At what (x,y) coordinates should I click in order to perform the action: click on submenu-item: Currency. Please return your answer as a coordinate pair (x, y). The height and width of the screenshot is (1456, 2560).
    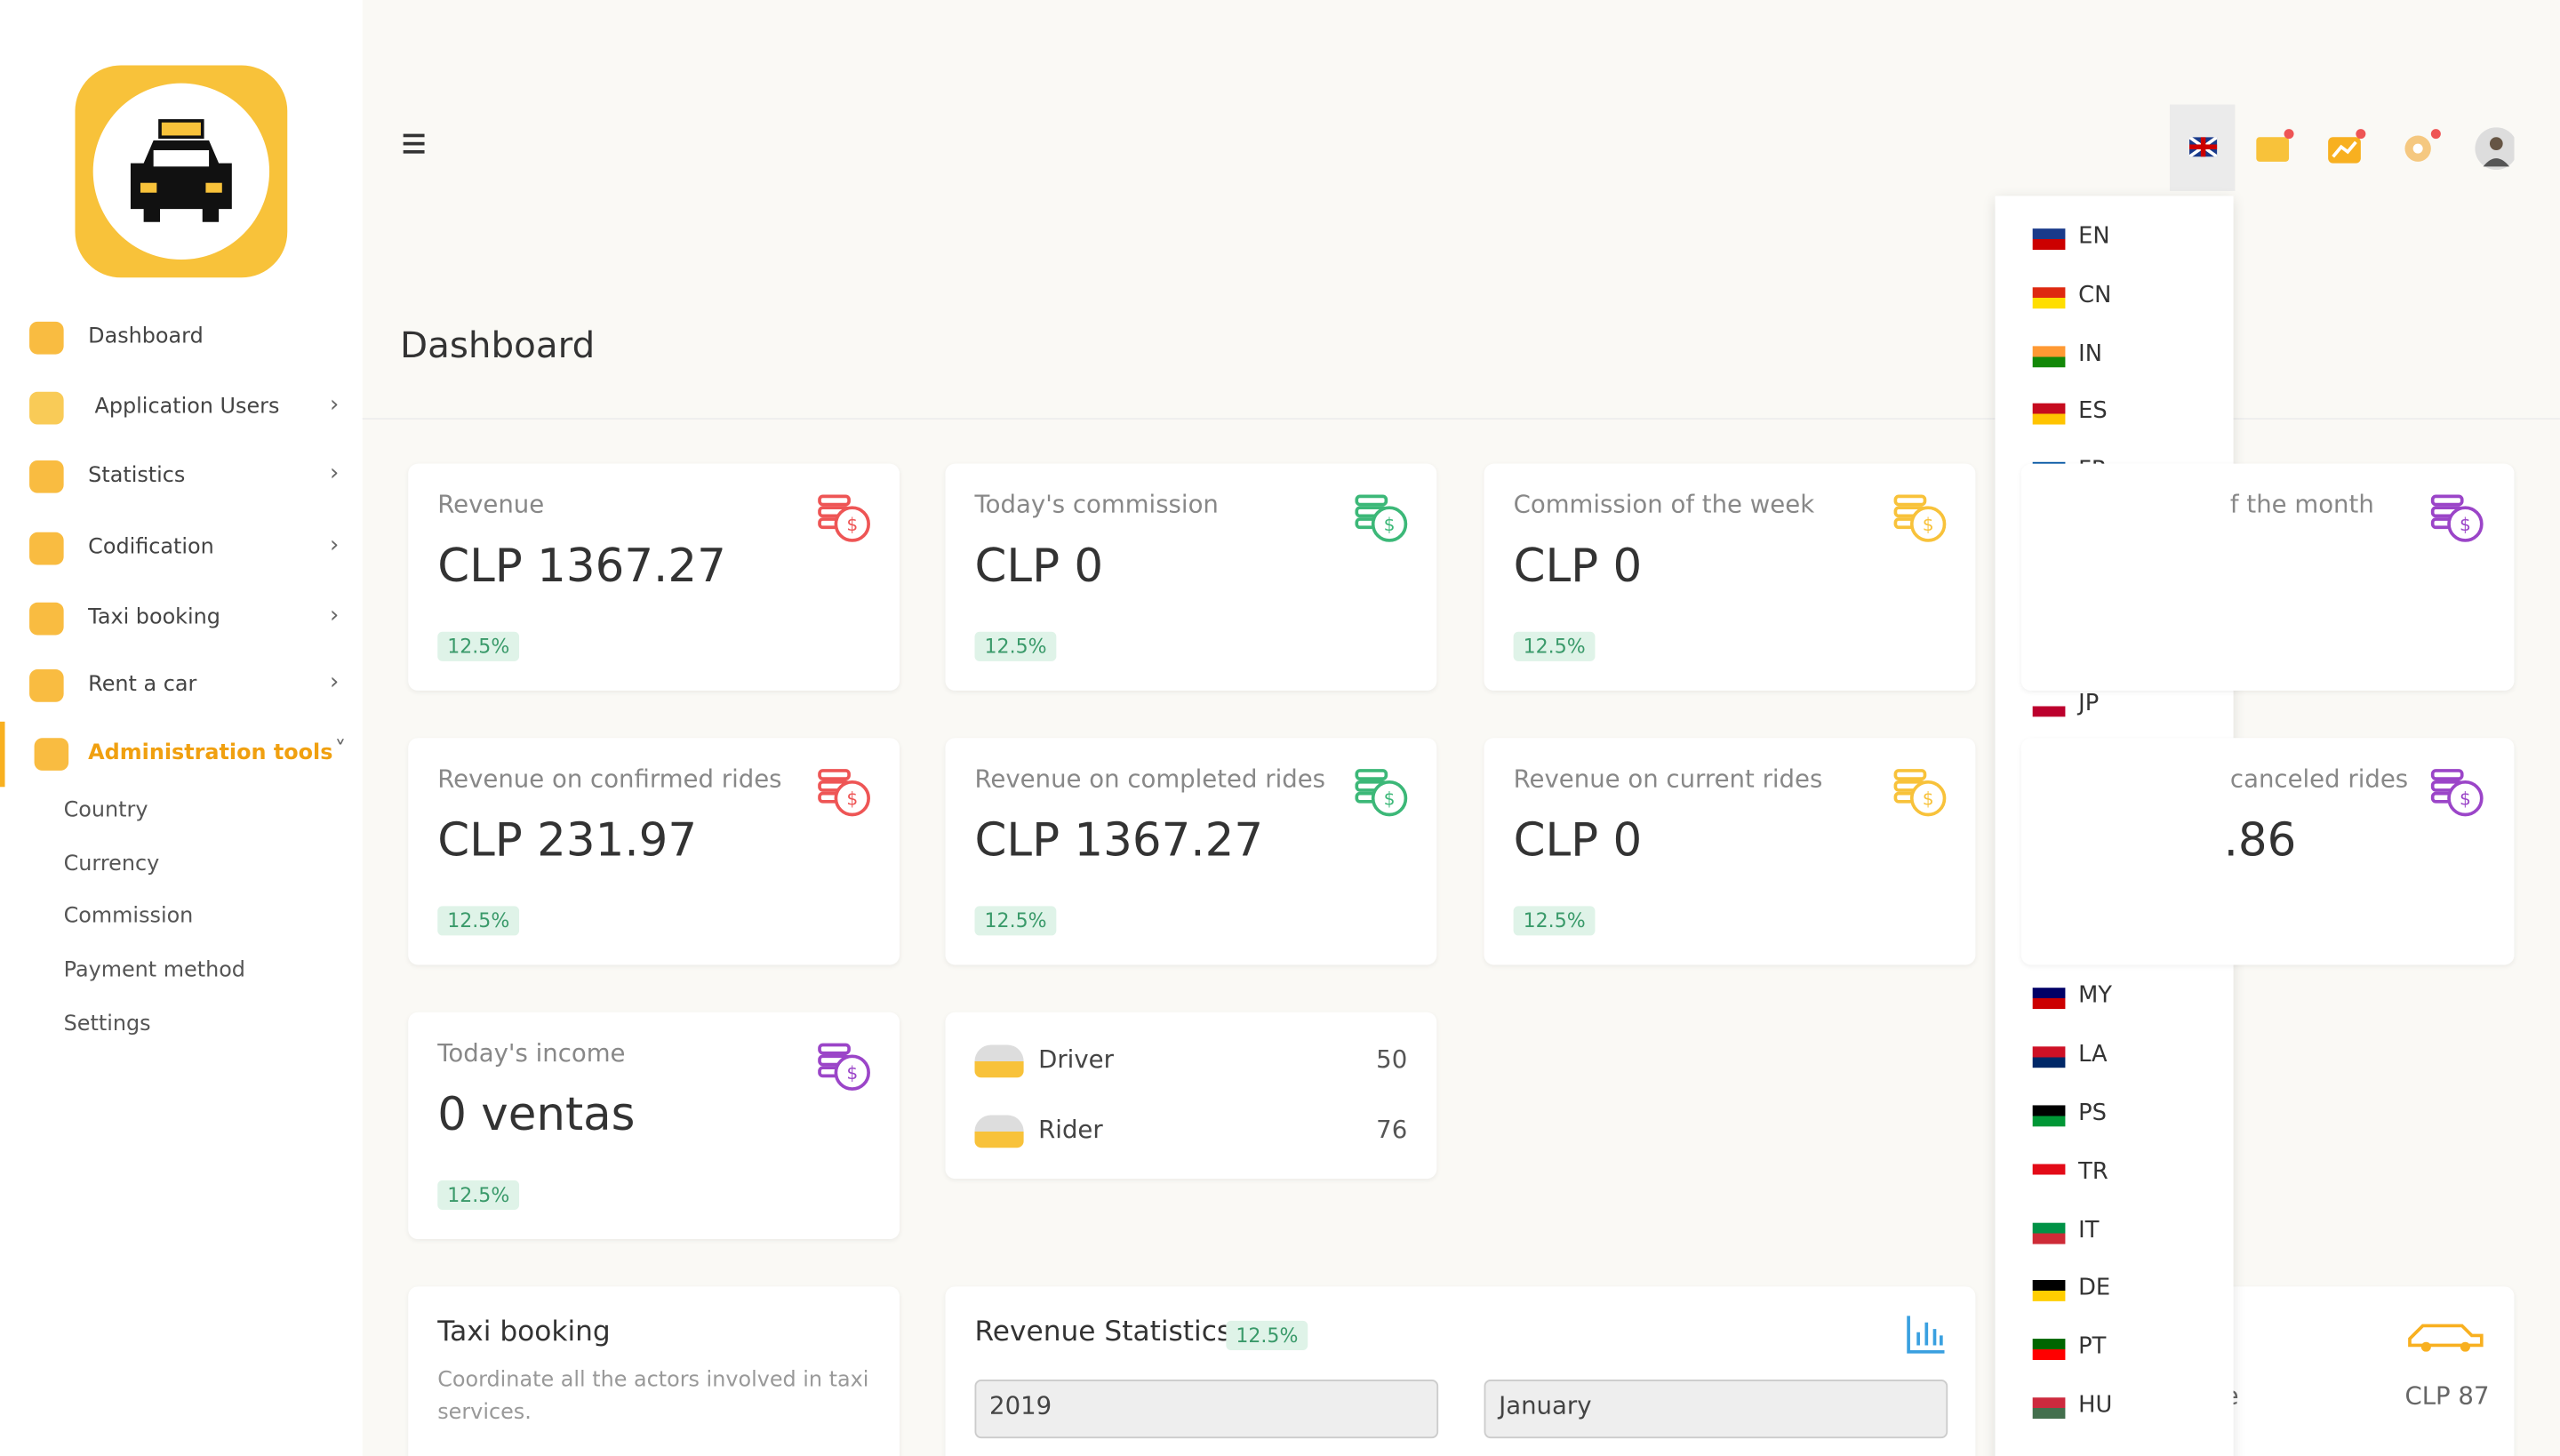
    Looking at the image, I should click on (111, 864).